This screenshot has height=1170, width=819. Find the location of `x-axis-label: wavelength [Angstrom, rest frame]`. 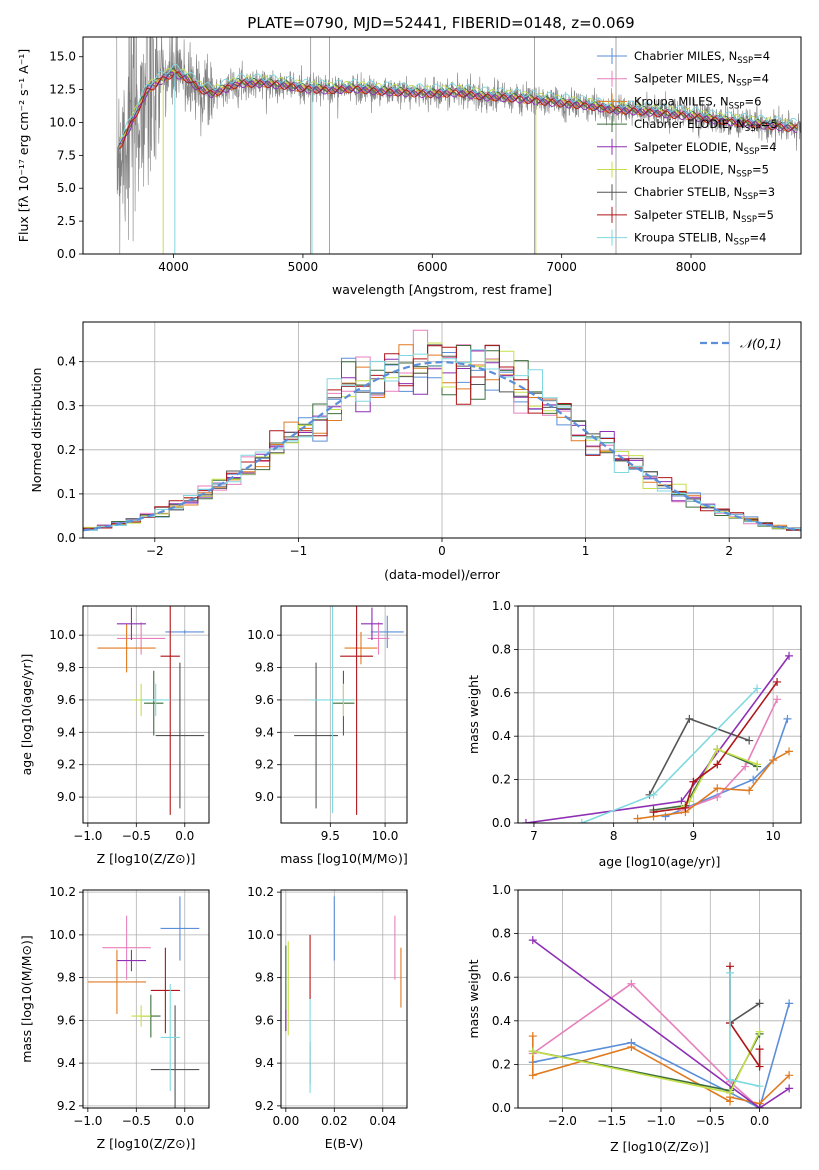

x-axis-label: wavelength [Angstrom, rest frame] is located at coordinates (442, 289).